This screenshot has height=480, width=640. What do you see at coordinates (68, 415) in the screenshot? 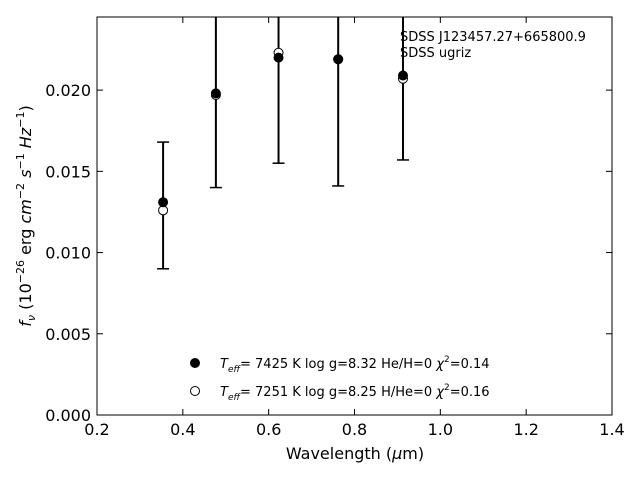
I see `y-tick-label: 0.000` at bounding box center [68, 415].